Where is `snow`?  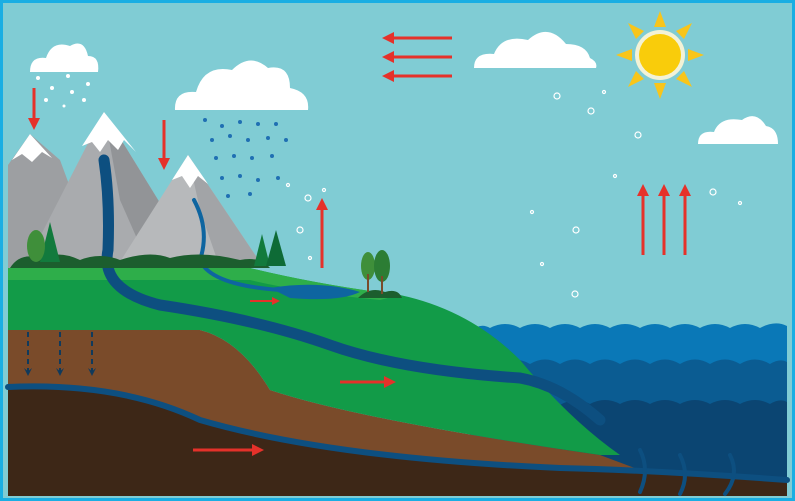
snow is located at coordinates (63, 91).